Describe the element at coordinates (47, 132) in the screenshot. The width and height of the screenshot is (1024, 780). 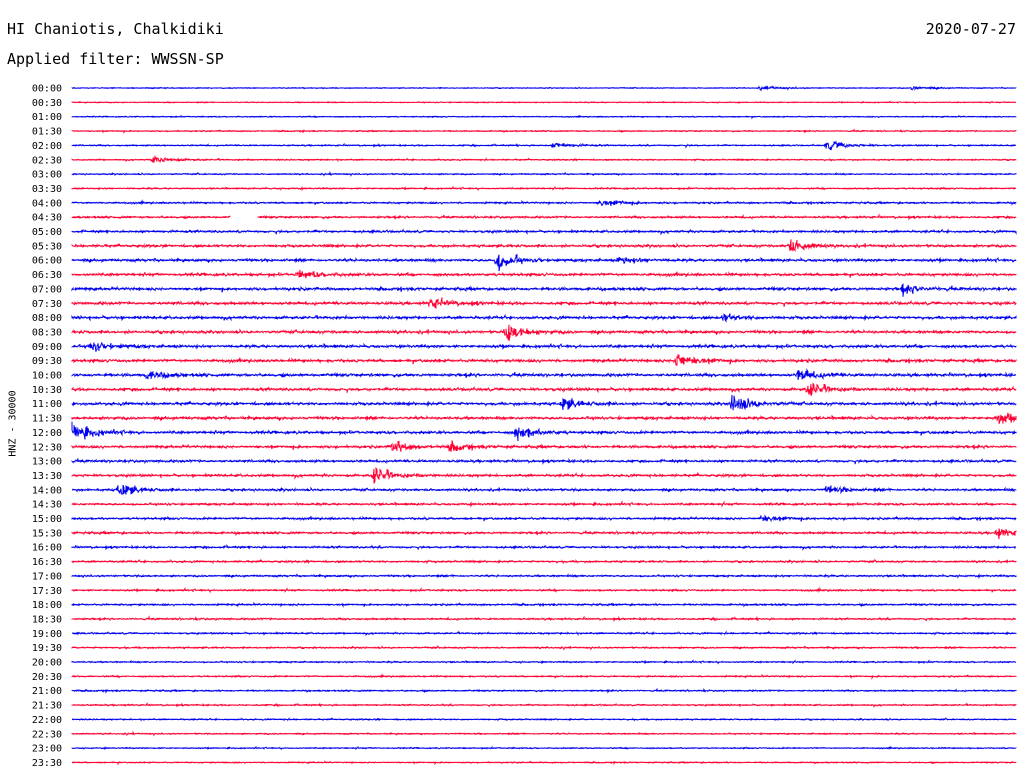
I see `row-time-label: 01:30` at that location.